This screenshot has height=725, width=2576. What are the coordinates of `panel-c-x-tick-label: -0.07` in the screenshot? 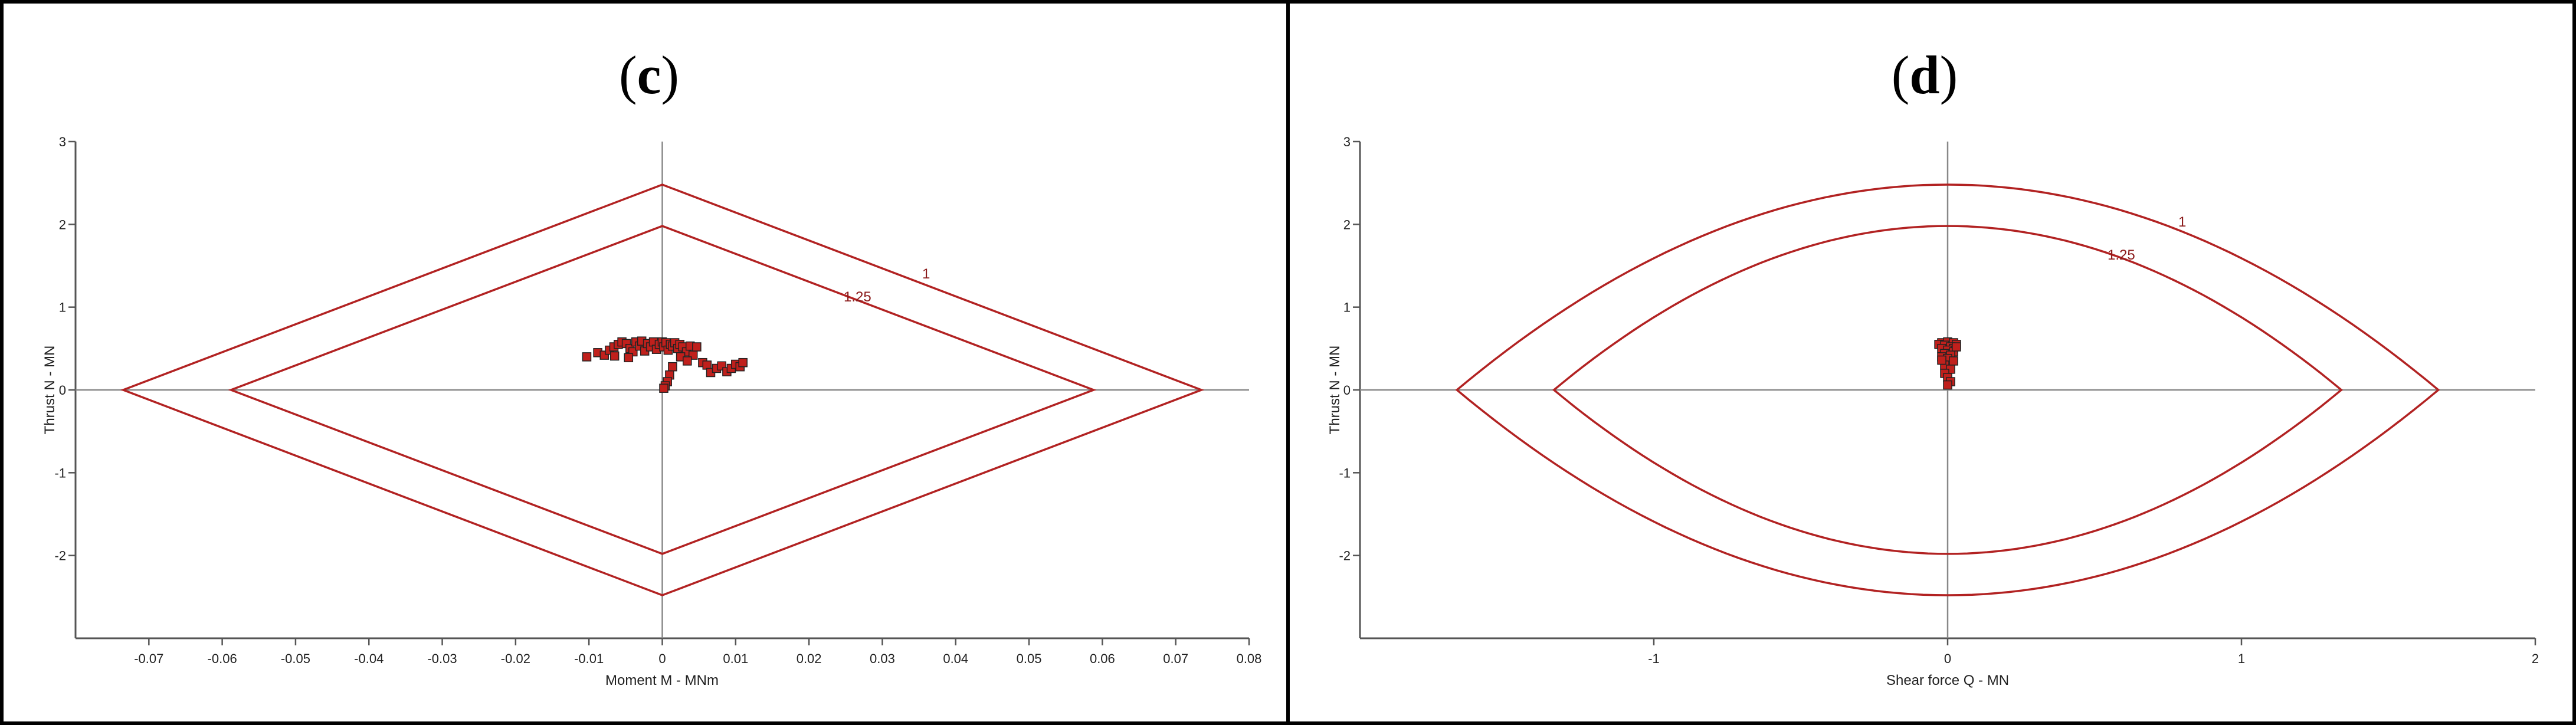 It's located at (148, 658).